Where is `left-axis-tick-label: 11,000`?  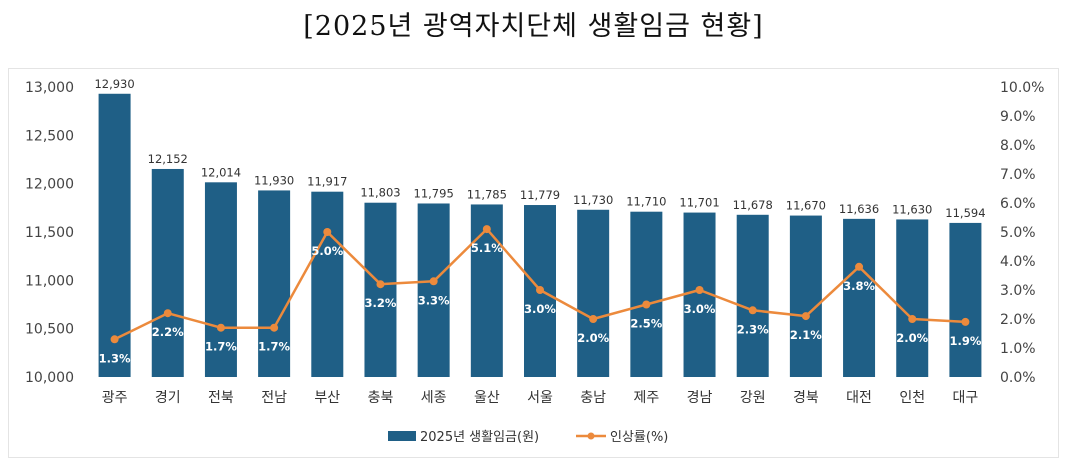 left-axis-tick-label: 11,000 is located at coordinates (49, 281).